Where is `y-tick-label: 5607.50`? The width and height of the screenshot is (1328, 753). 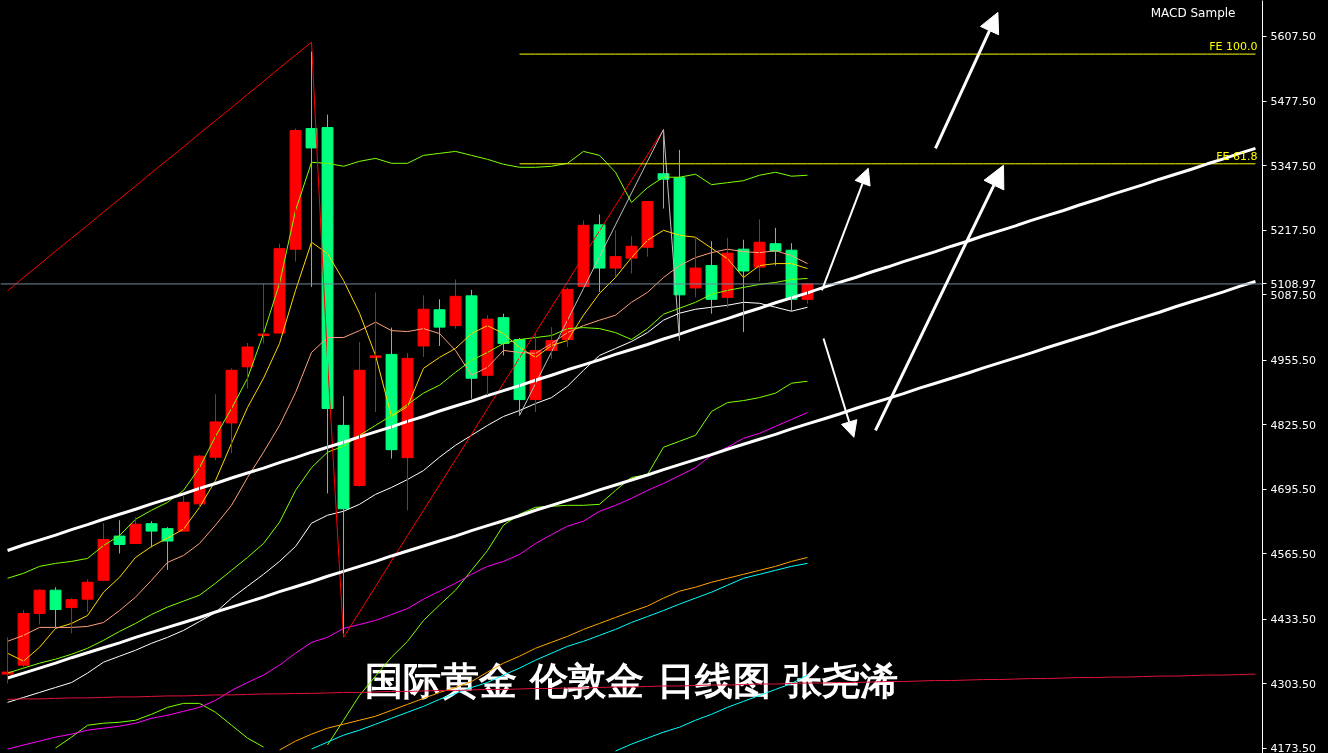
y-tick-label: 5607.50 is located at coordinates (1293, 37).